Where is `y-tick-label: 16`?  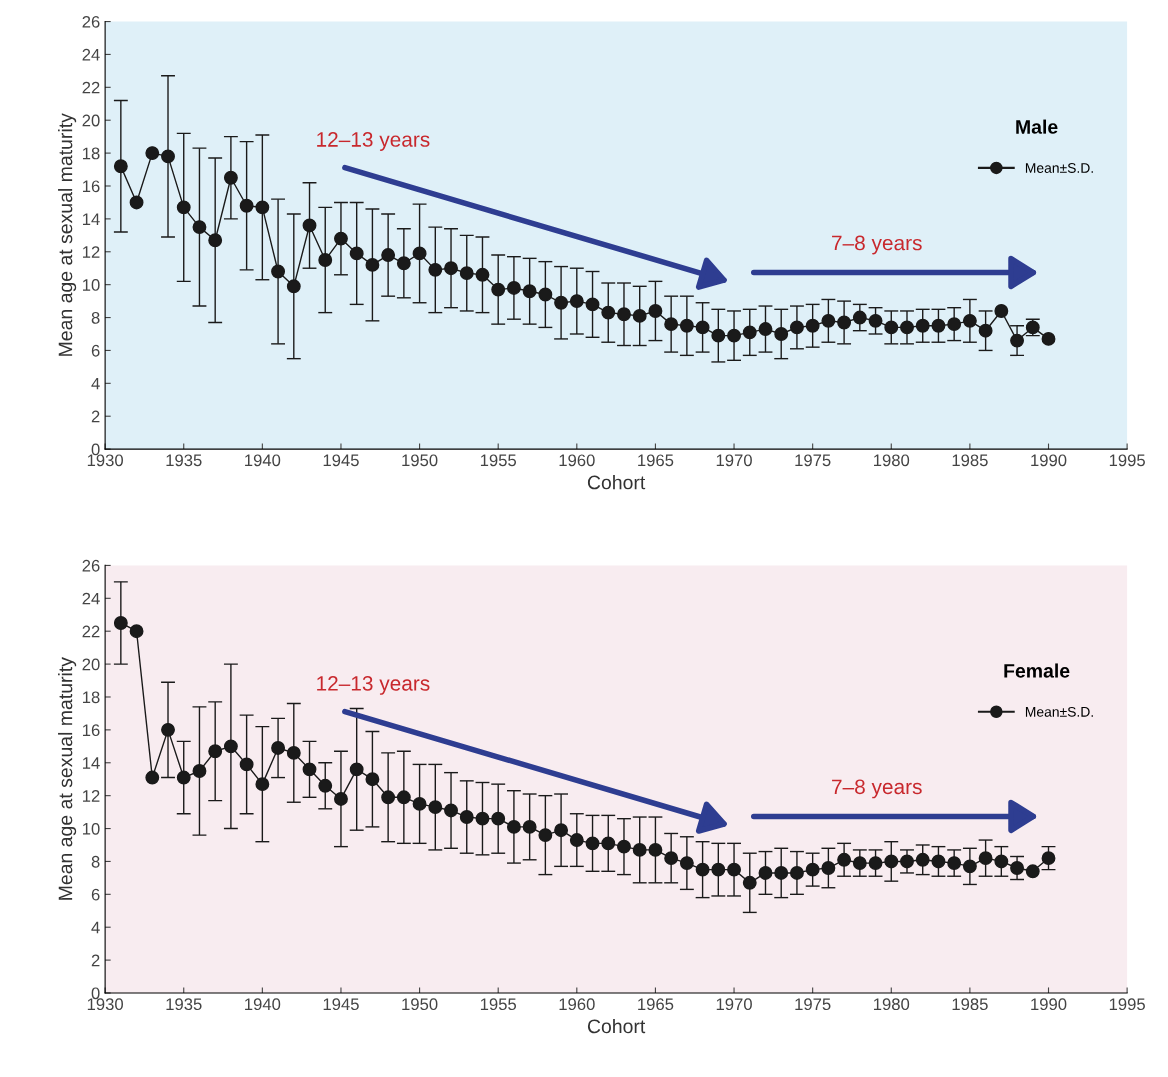
y-tick-label: 16 is located at coordinates (91, 186).